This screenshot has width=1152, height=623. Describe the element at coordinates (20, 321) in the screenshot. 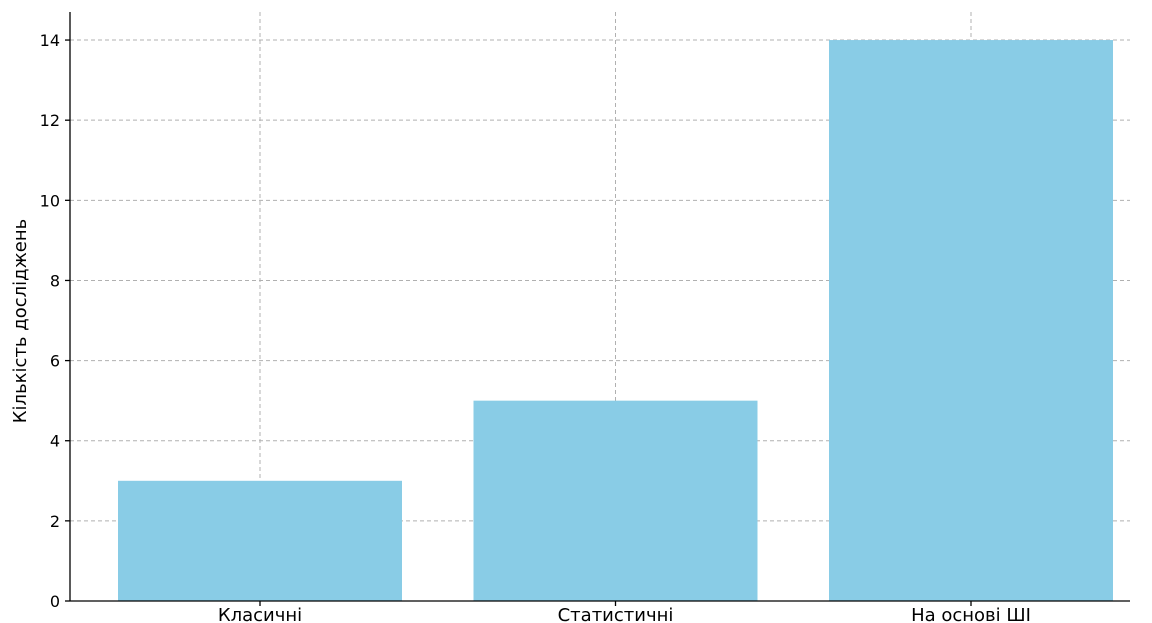

I see `y-axis-label: Кількість досліджень` at that location.